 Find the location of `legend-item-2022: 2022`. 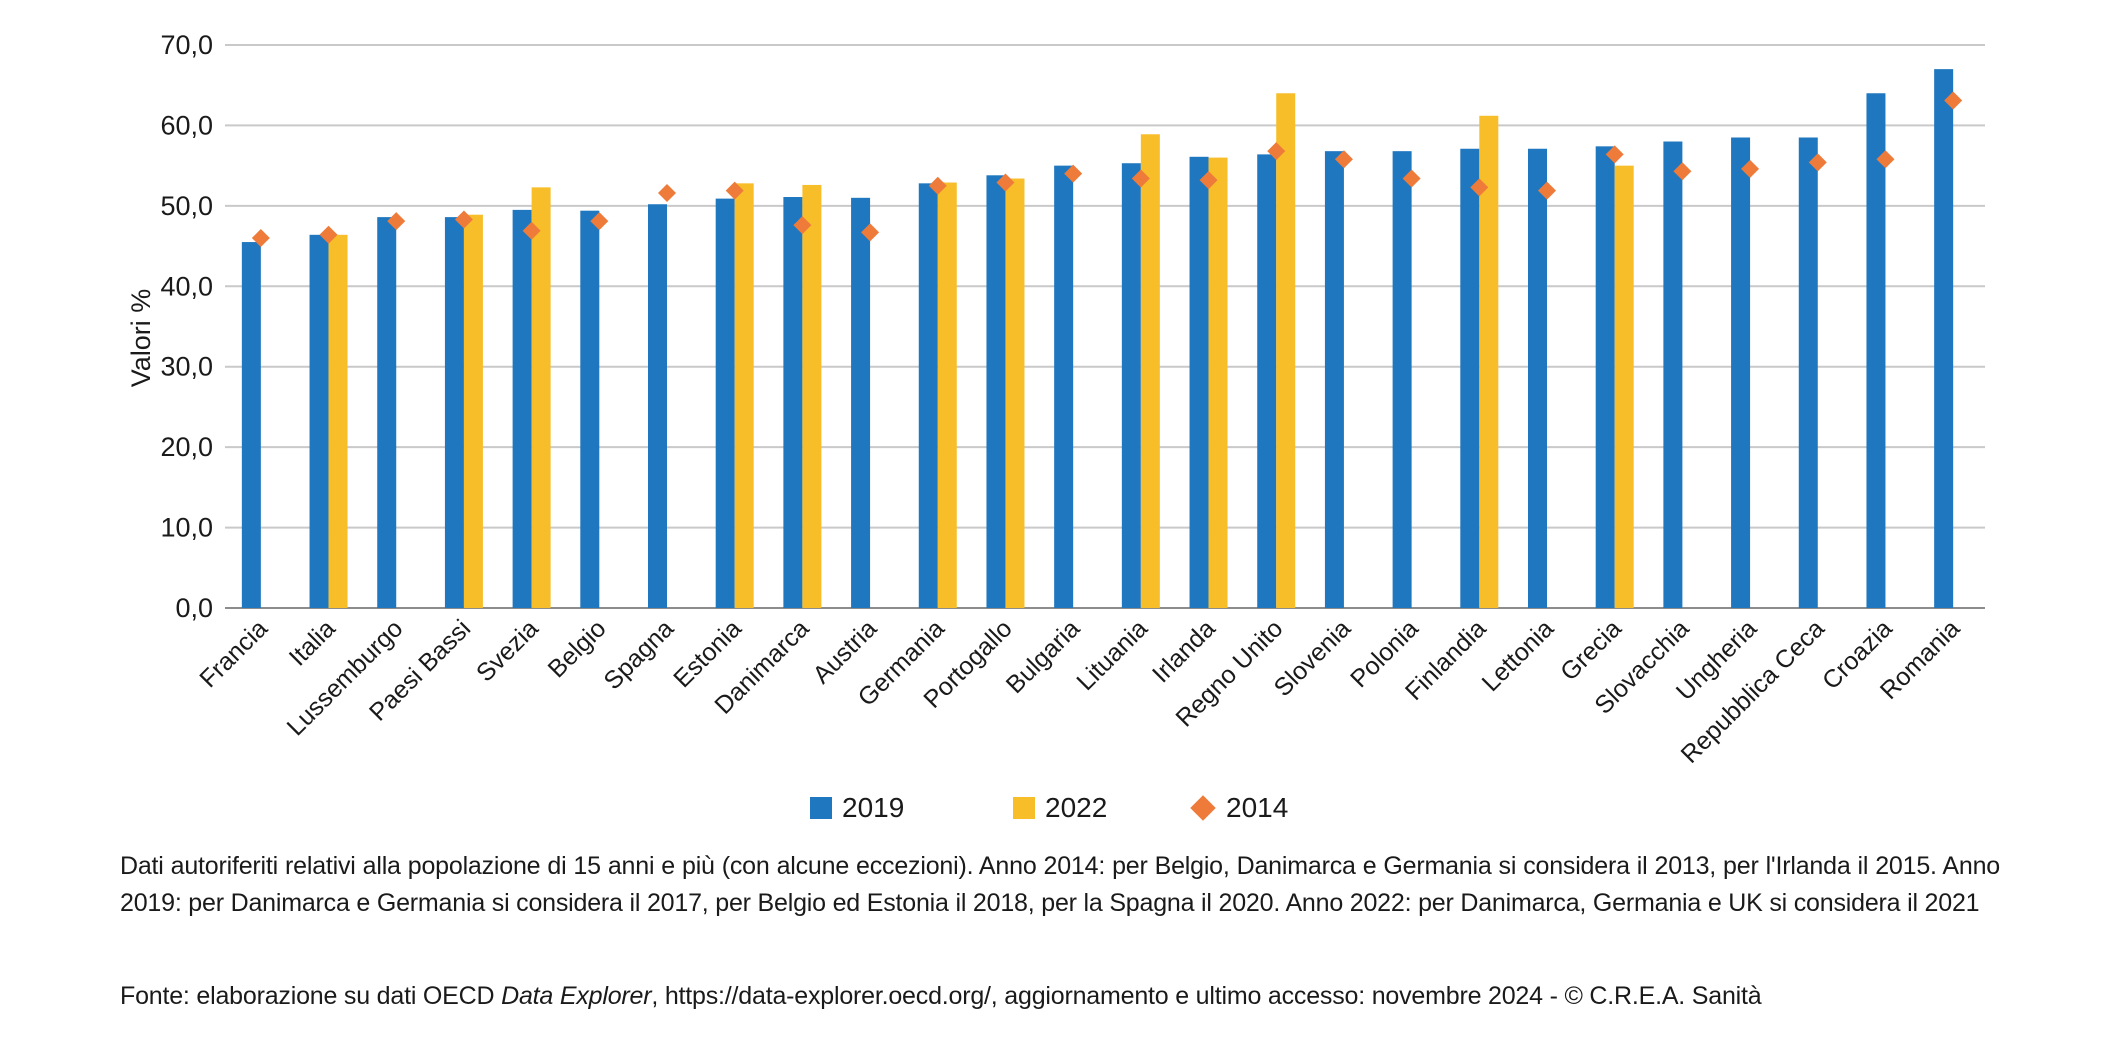

legend-item-2022: 2022 is located at coordinates (1060, 808).